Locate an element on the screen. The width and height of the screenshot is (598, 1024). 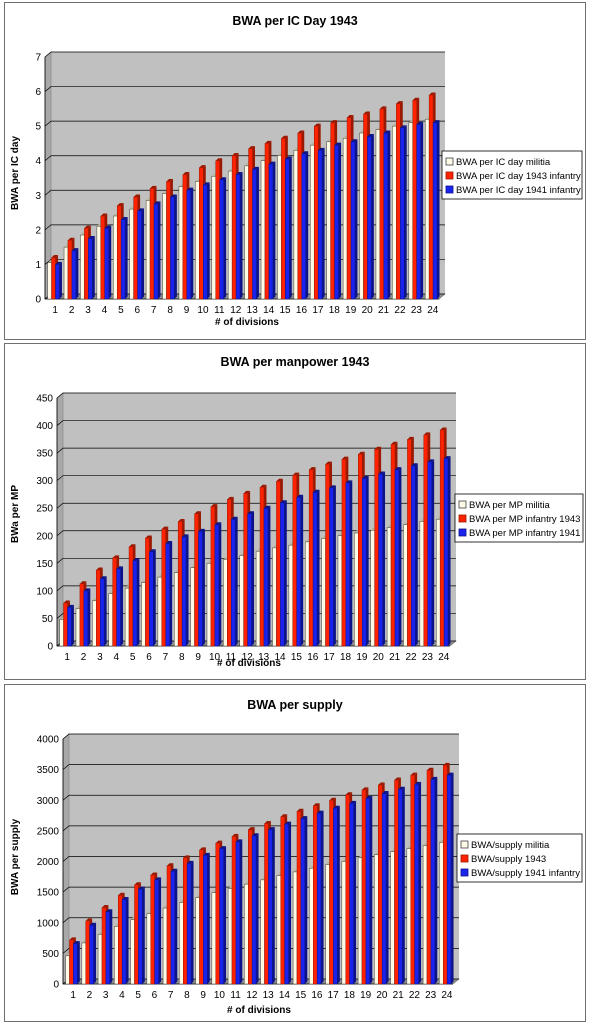
x-tick-label: 4 is located at coordinates (105, 310).